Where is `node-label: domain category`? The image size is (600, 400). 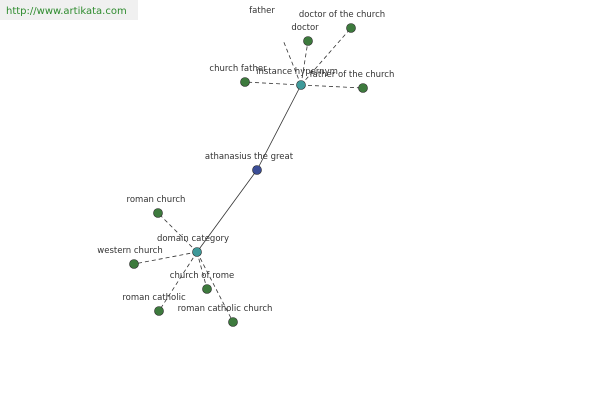
node-label: domain category is located at coordinates (193, 239).